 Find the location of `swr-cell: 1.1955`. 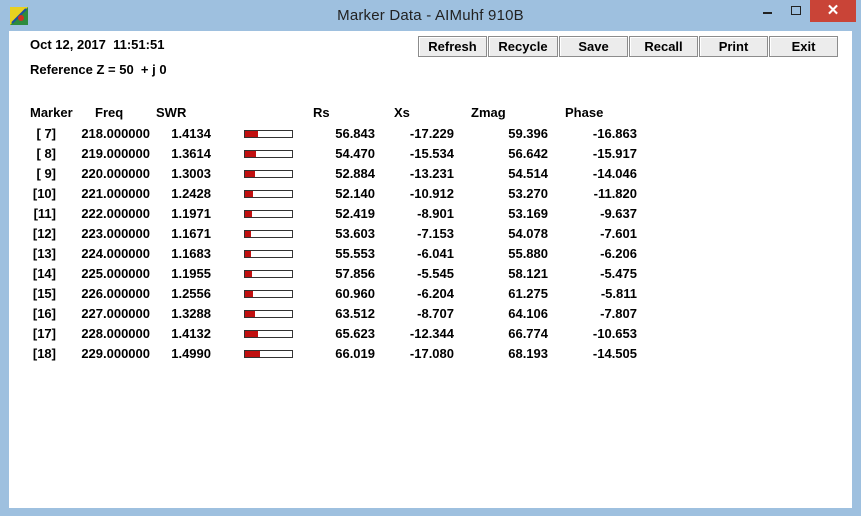

swr-cell: 1.1955 is located at coordinates (191, 273).